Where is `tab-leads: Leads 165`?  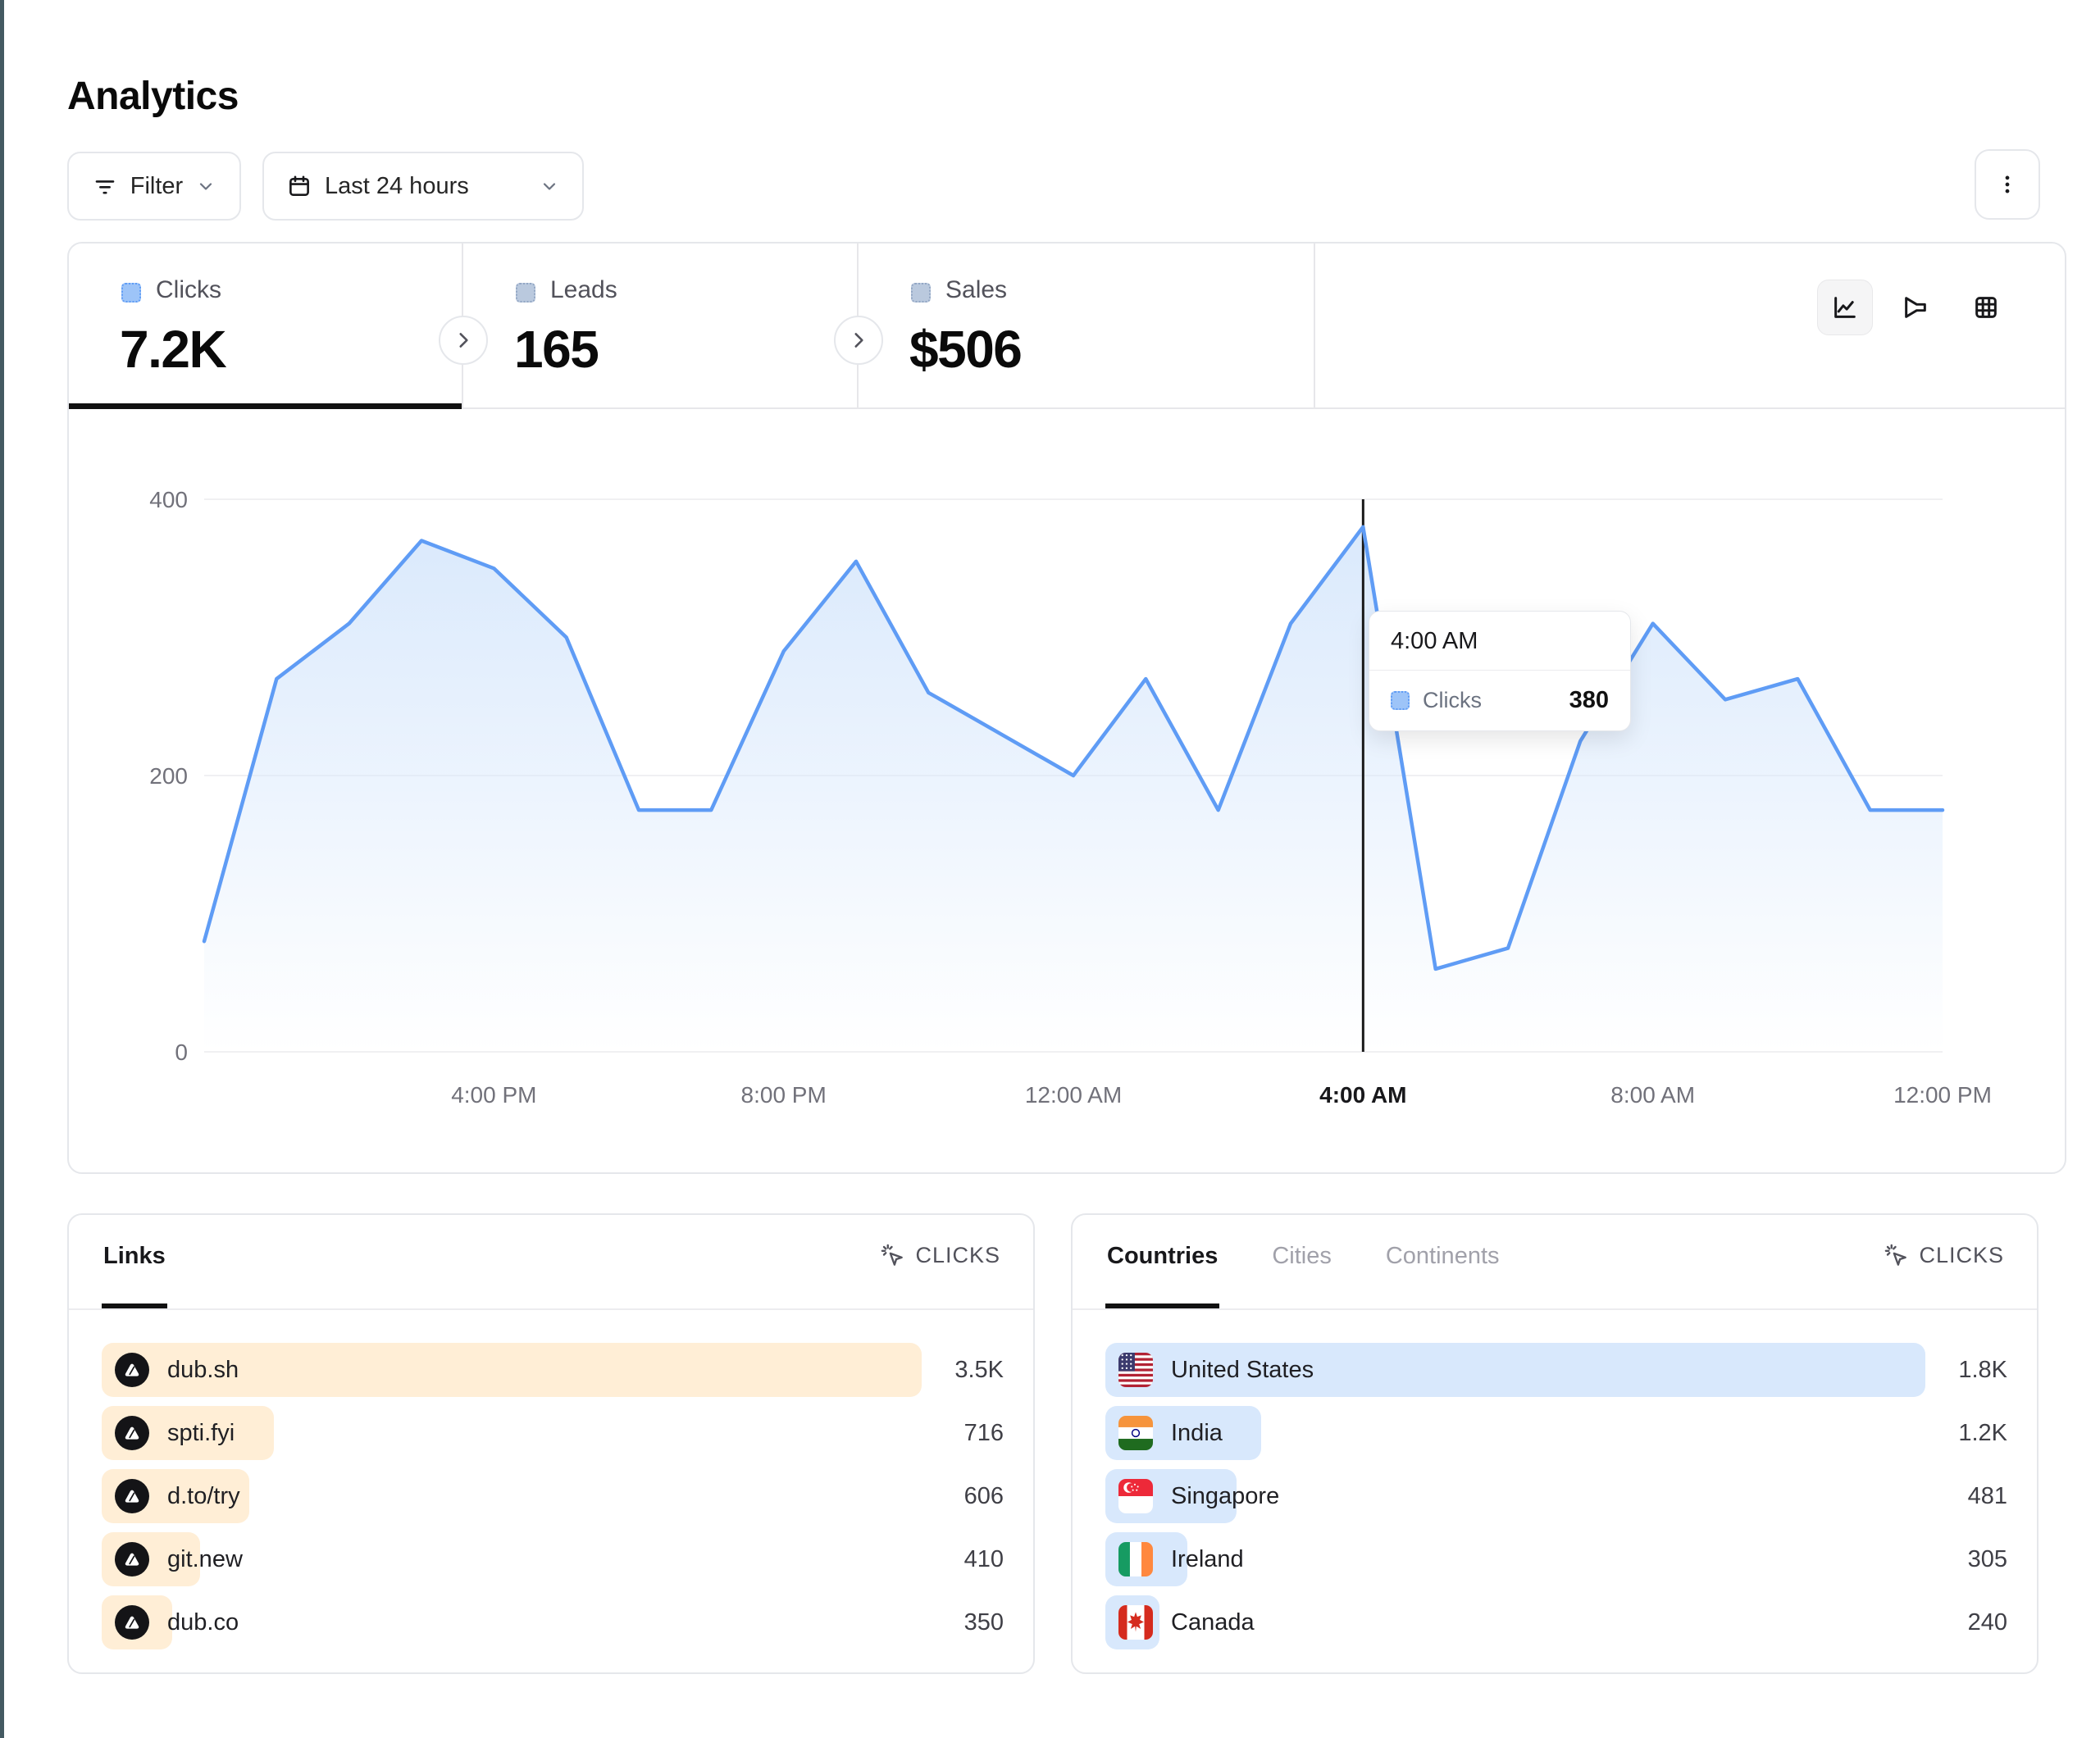 tab-leads: Leads 165 is located at coordinates (661, 325).